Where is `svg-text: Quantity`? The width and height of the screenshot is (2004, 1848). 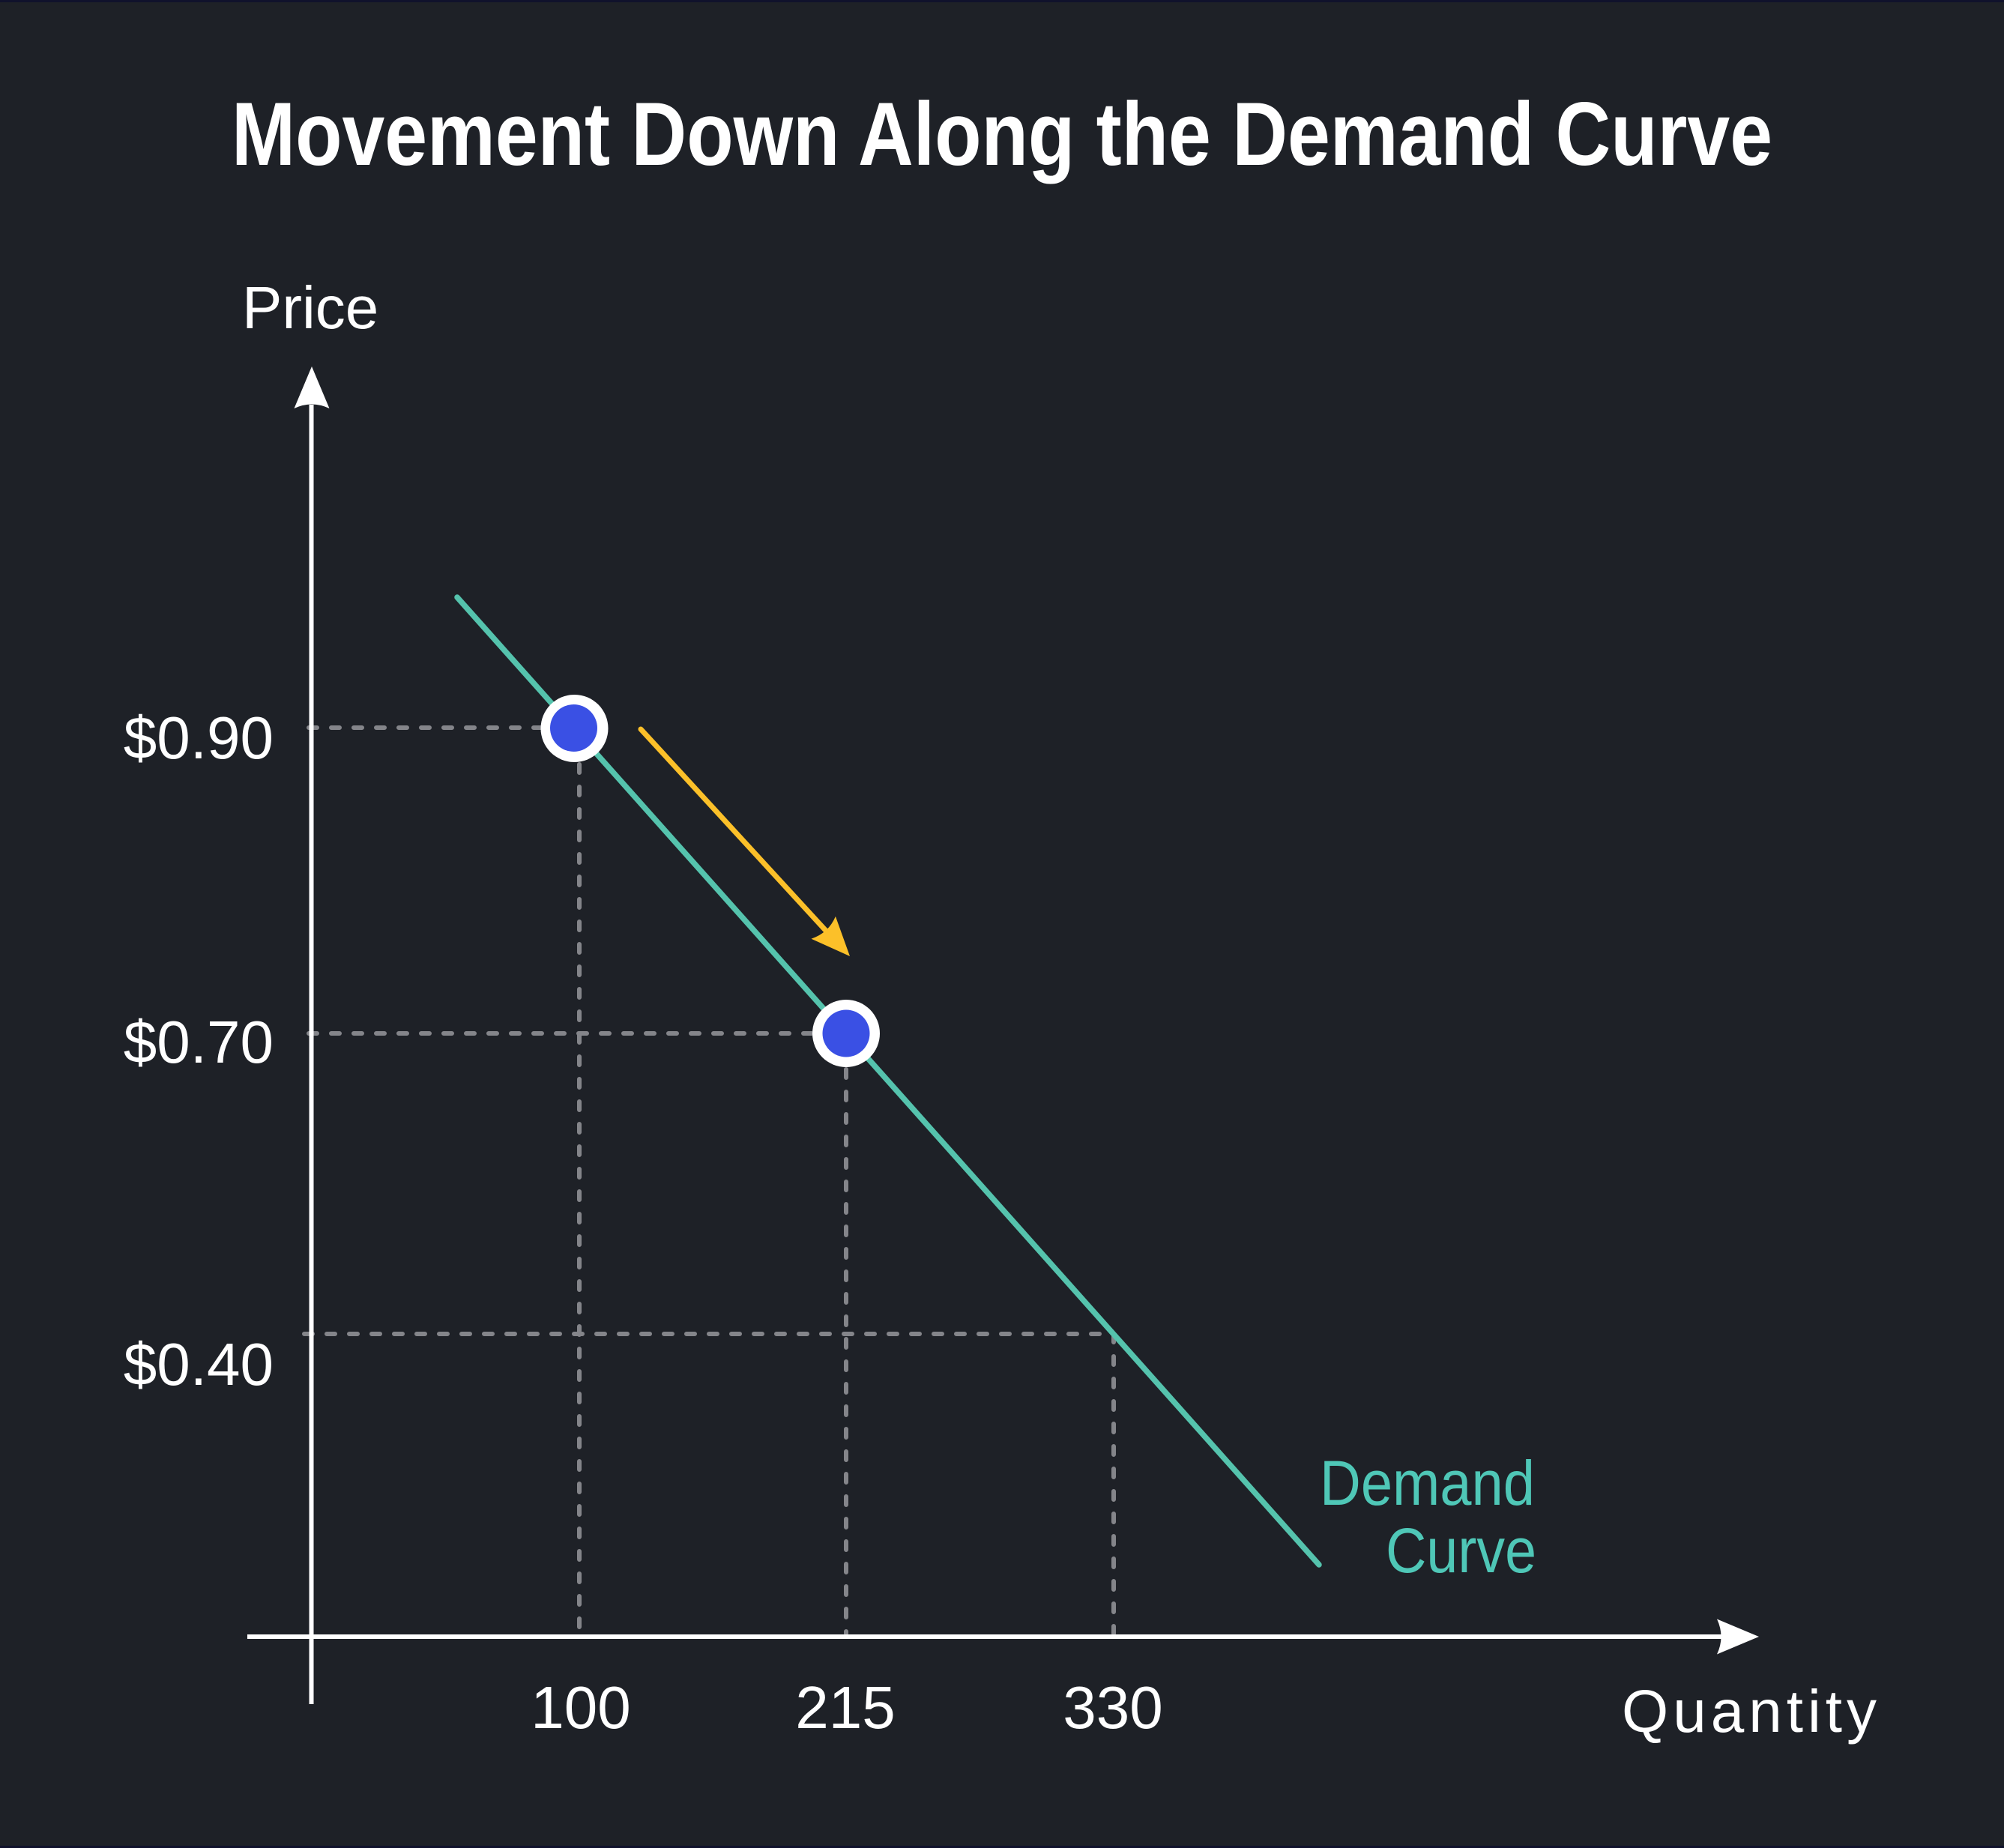
svg-text: Quantity is located at coordinates (1752, 1712).